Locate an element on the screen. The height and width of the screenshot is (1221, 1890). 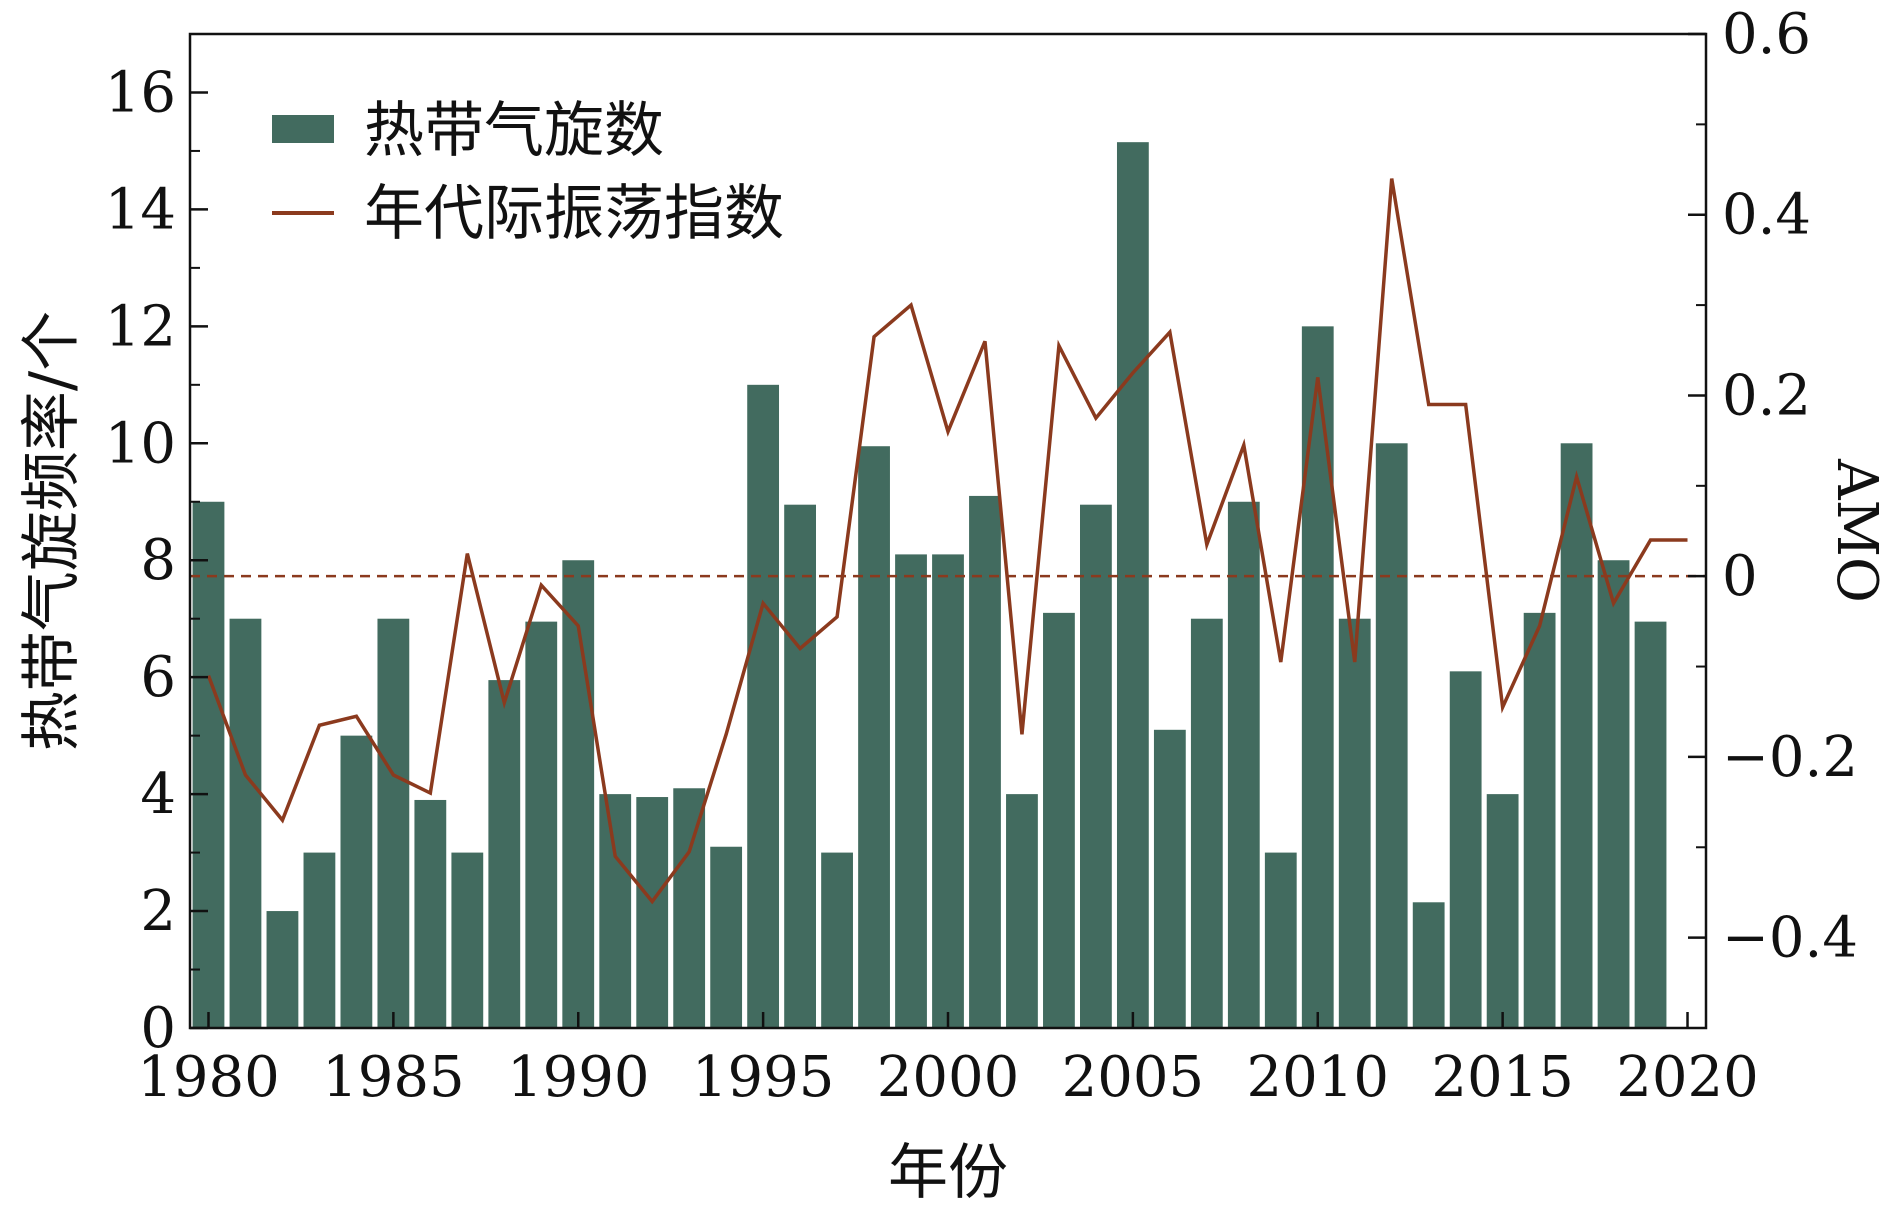
y-right-tick-label: 0.6 is located at coordinates (1766, 34).